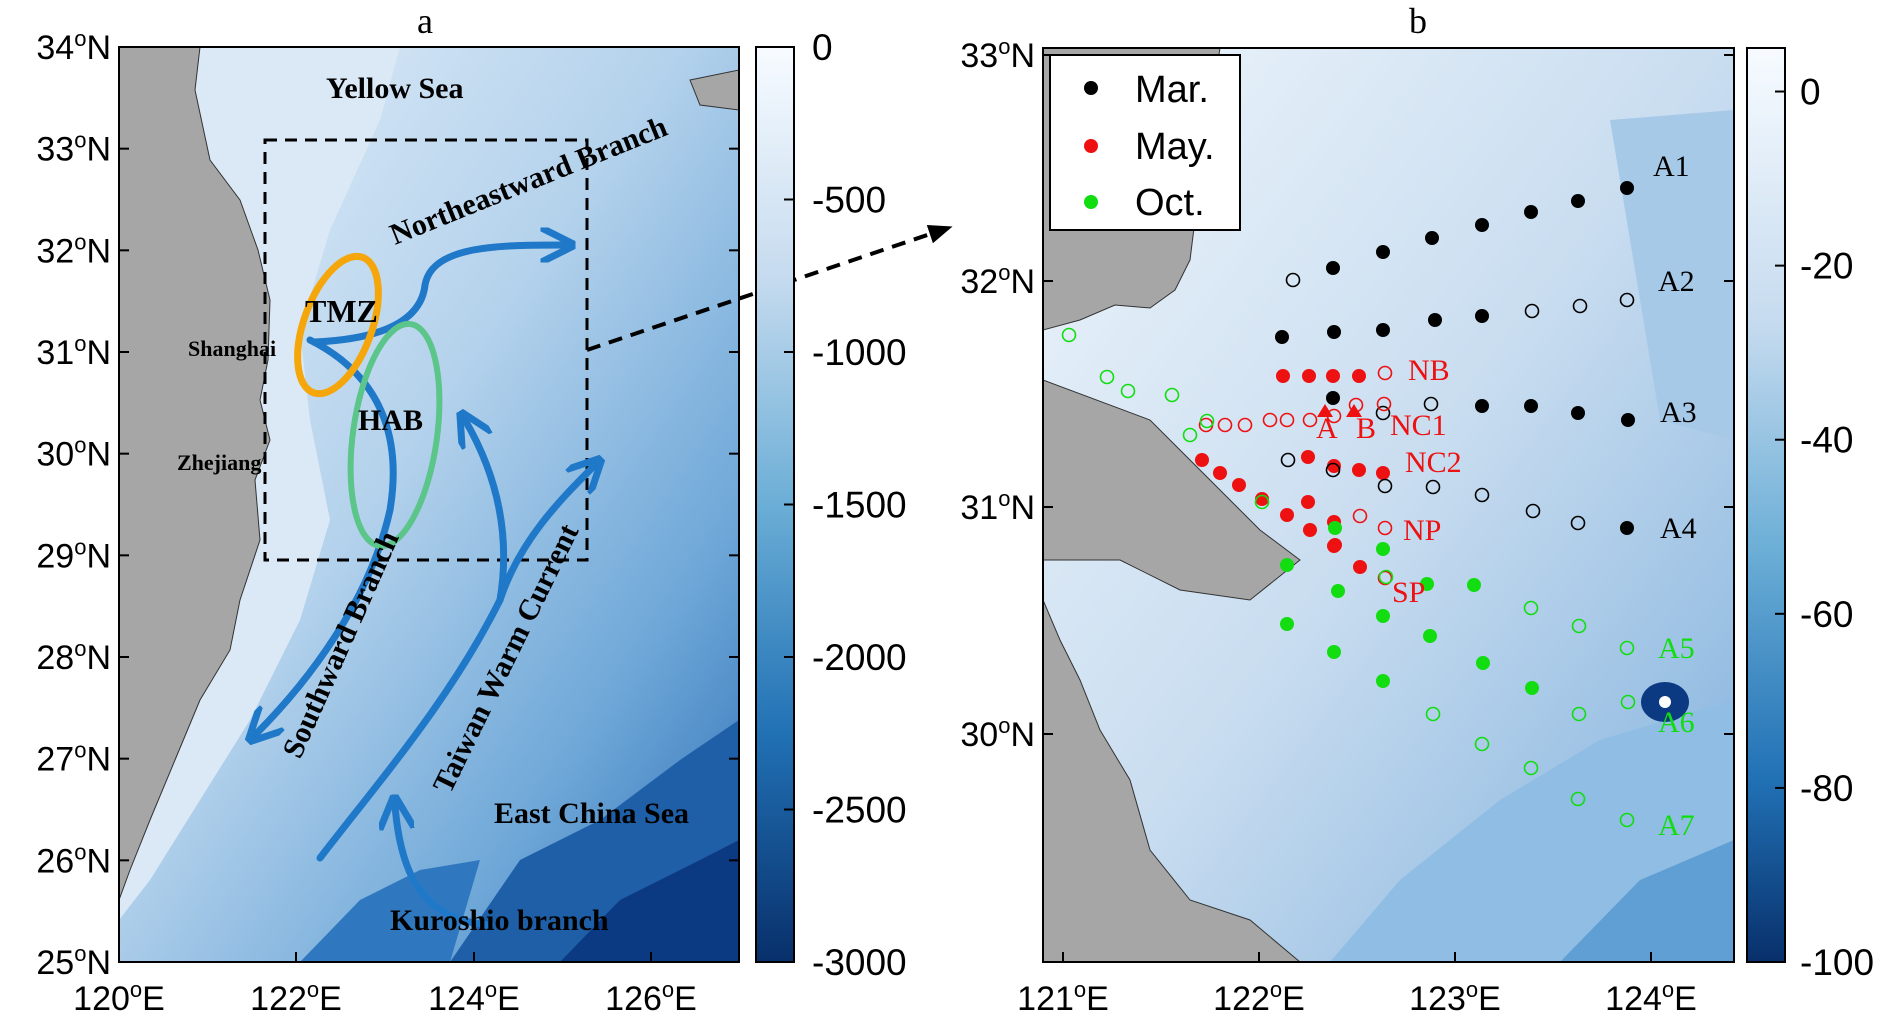  What do you see at coordinates (1091, 88) in the screenshot?
I see `legend-marker-mar` at bounding box center [1091, 88].